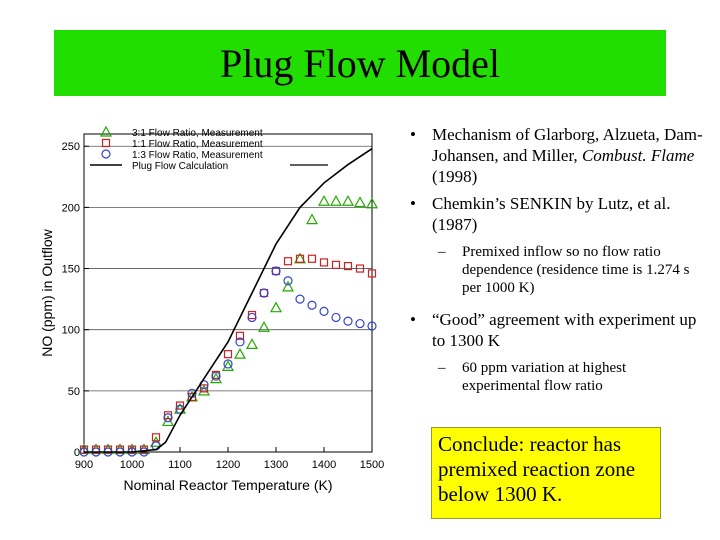 The height and width of the screenshot is (540, 720). I want to click on legend-marker-square, so click(106, 143).